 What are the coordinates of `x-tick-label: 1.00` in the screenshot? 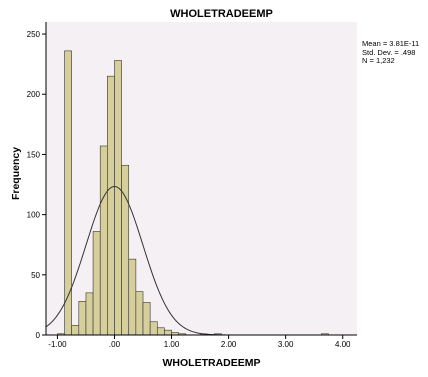 It's located at (172, 344).